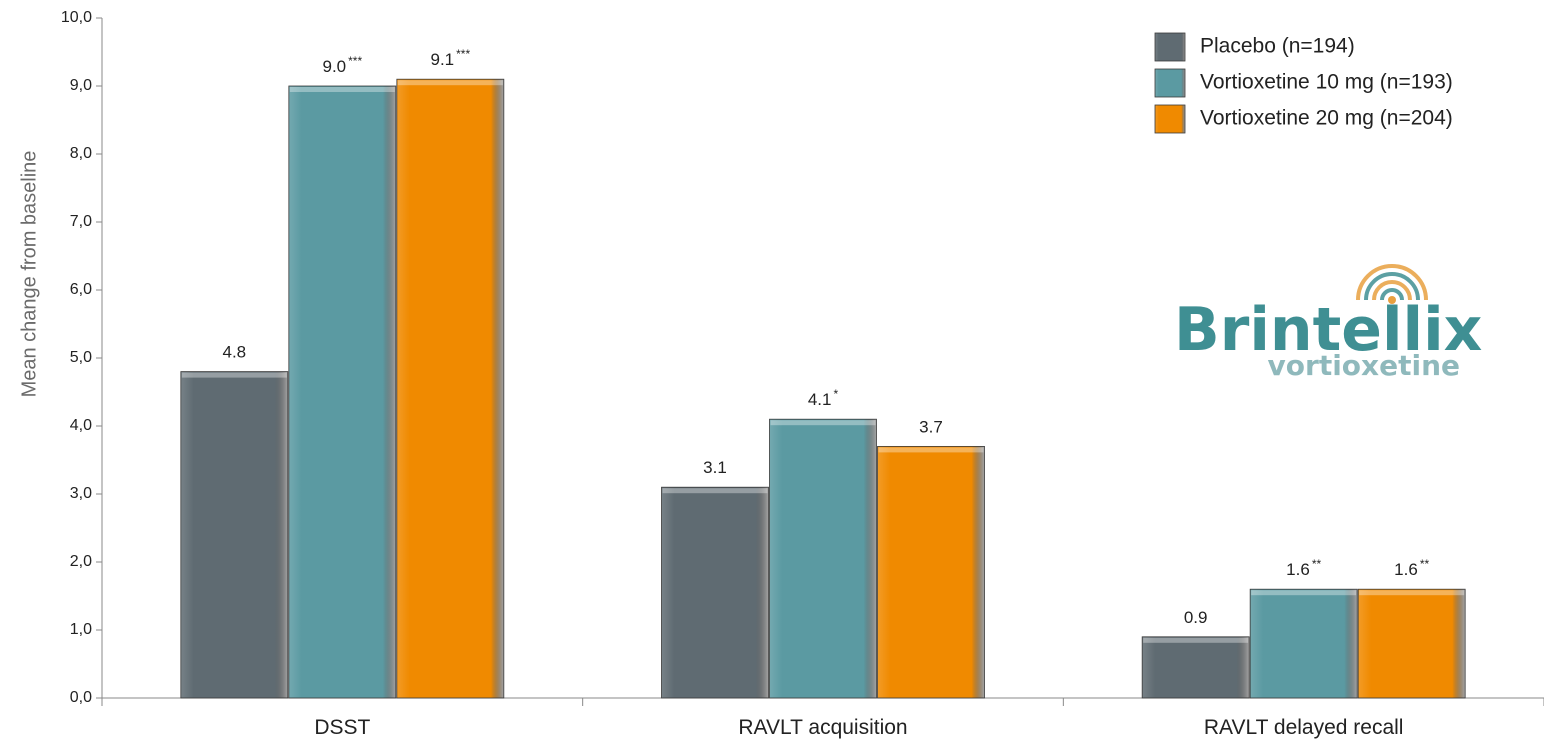  Describe the element at coordinates (1196, 617) in the screenshot. I see `data-label: 0.9` at that location.